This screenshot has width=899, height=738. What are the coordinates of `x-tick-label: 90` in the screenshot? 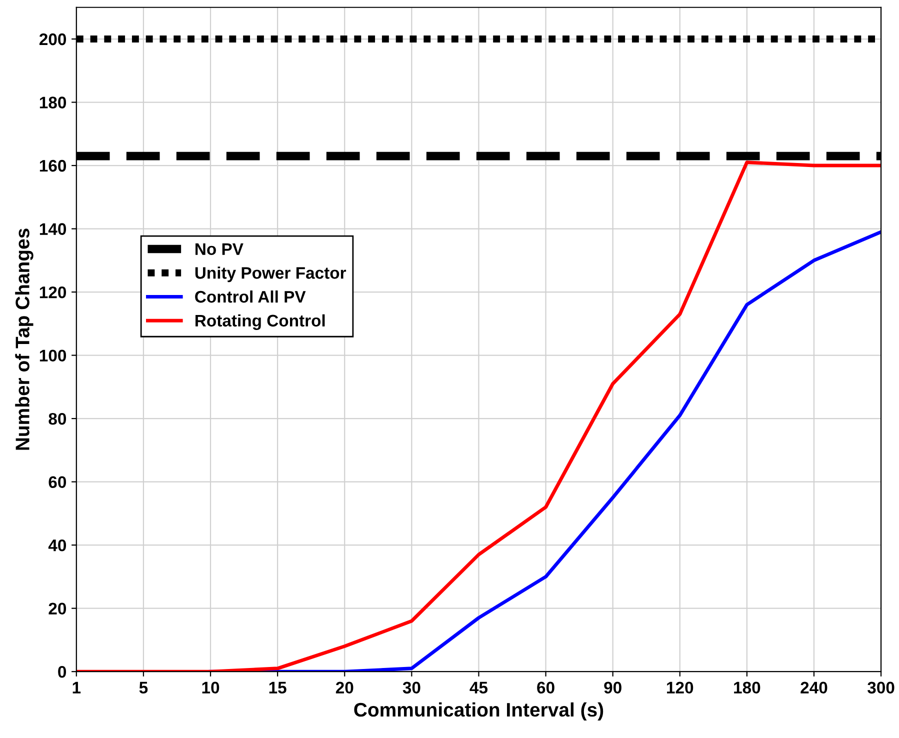 It's located at (613, 688).